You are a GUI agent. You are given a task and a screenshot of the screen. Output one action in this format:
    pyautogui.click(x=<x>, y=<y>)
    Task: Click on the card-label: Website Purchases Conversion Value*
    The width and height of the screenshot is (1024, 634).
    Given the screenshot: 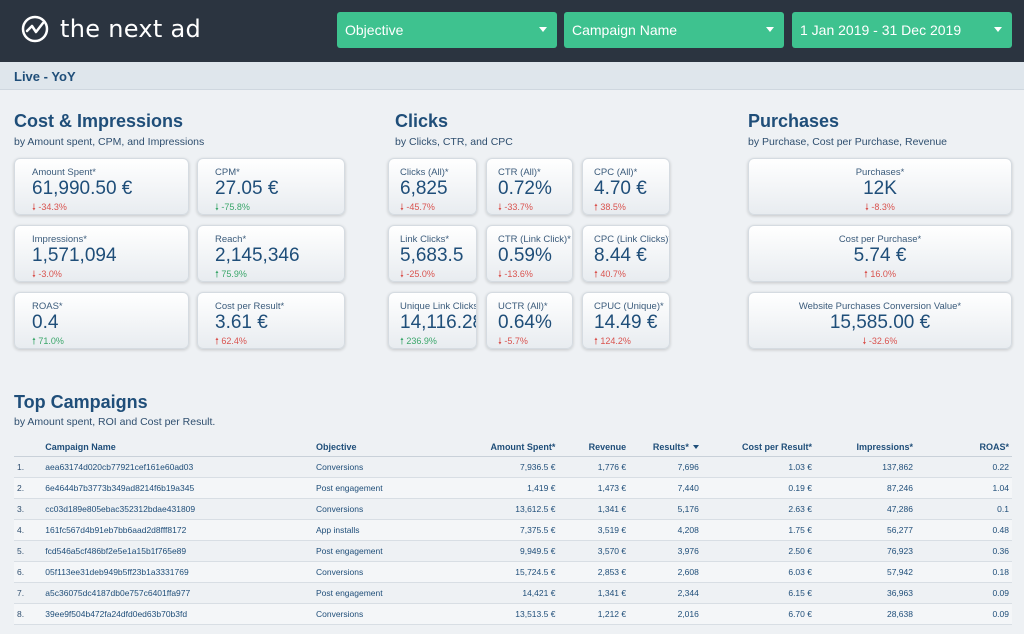 What is the action you would take?
    pyautogui.click(x=880, y=306)
    